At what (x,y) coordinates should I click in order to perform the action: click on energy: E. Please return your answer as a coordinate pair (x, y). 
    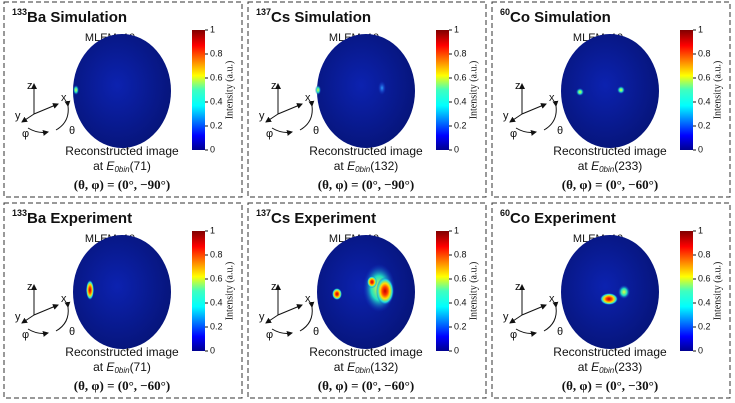
    Looking at the image, I should click on (351, 367).